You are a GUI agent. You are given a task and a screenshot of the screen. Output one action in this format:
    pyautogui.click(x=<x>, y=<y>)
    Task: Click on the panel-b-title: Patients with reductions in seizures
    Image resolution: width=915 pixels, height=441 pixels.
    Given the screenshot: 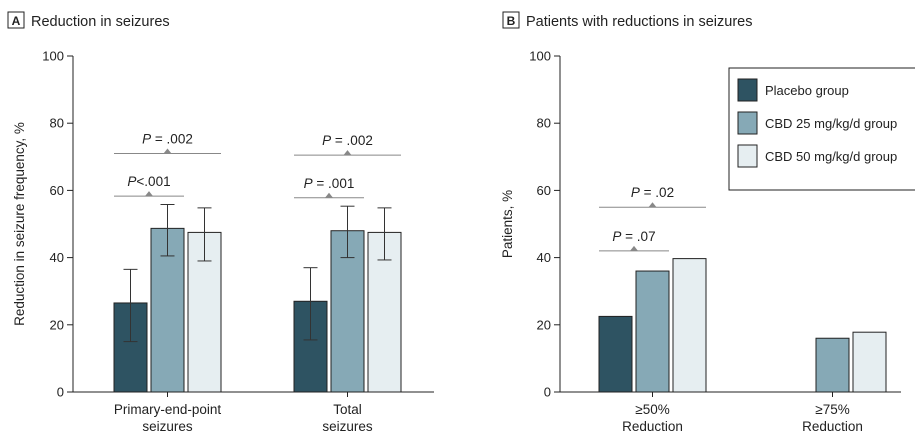 What is the action you would take?
    pyautogui.click(x=639, y=22)
    